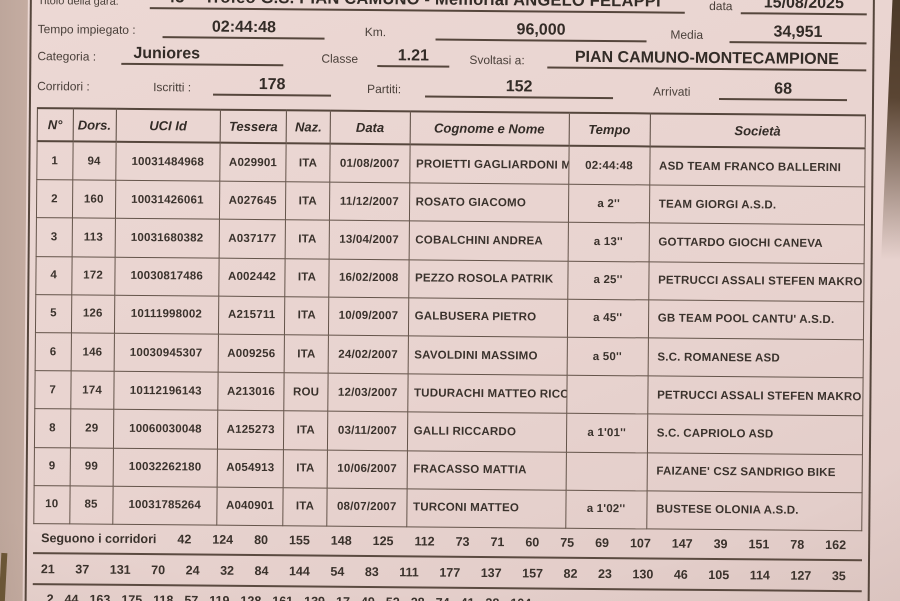  Describe the element at coordinates (754, 472) in the screenshot. I see `table-cell: FAIZANE' CSZ SANDRIGO BIKE` at that location.